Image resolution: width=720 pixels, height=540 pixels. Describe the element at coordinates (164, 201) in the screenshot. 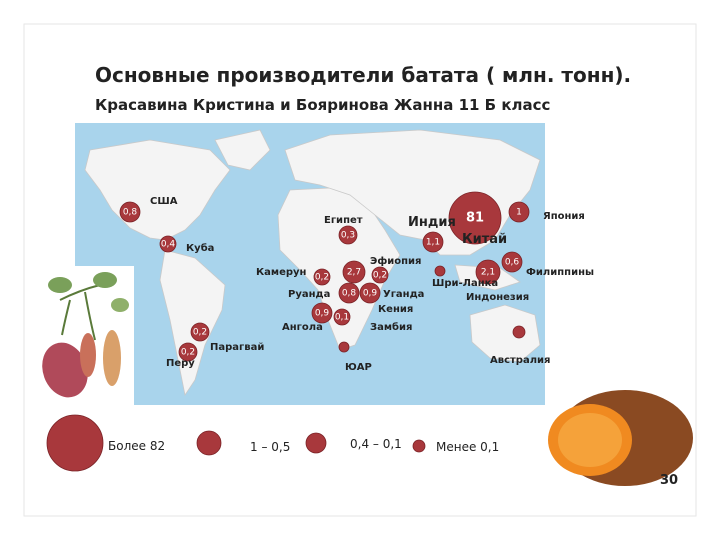

I see `country-label: США` at that location.